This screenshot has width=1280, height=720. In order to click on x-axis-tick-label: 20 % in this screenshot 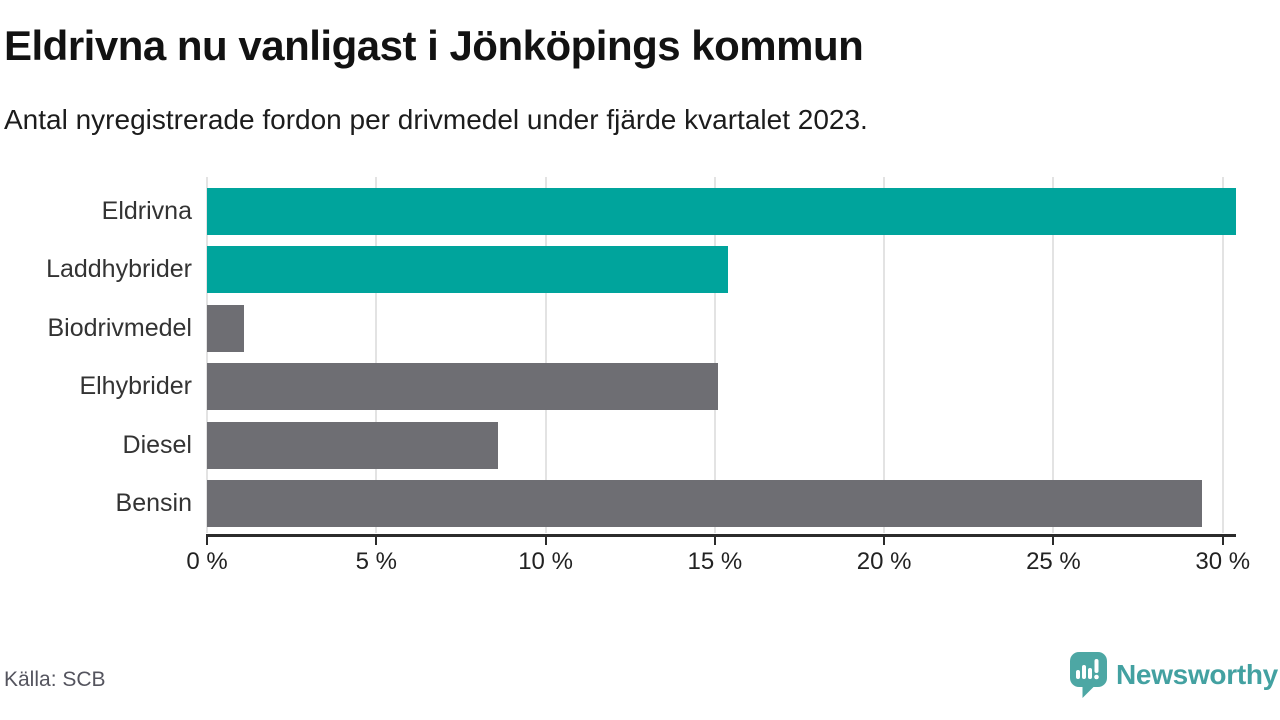, I will do `click(884, 561)`.